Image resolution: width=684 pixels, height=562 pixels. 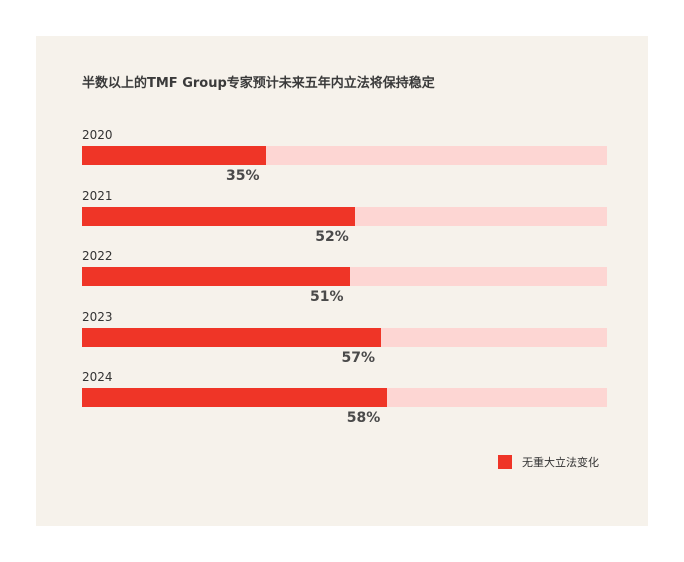 What do you see at coordinates (258, 83) in the screenshot?
I see `chart-title: 半数以上的TMF Group专家预计未来五年内立法将保持稳定` at bounding box center [258, 83].